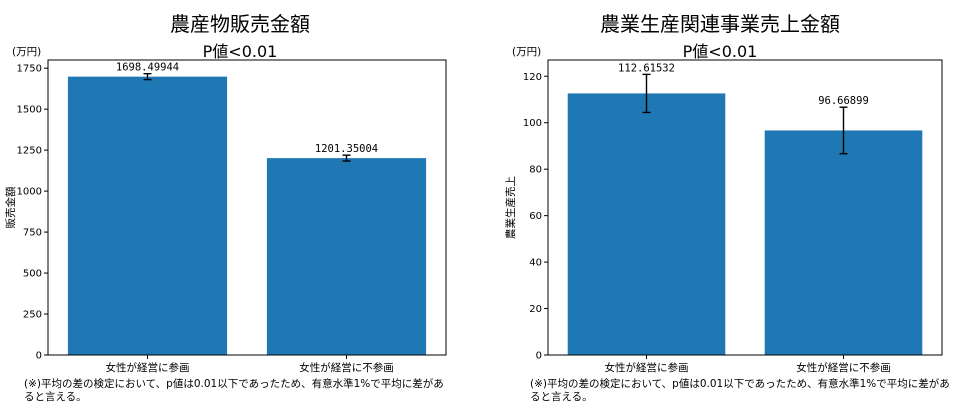  Describe the element at coordinates (240, 24) in the screenshot. I see `chart-title: 農産物販売金額` at that location.